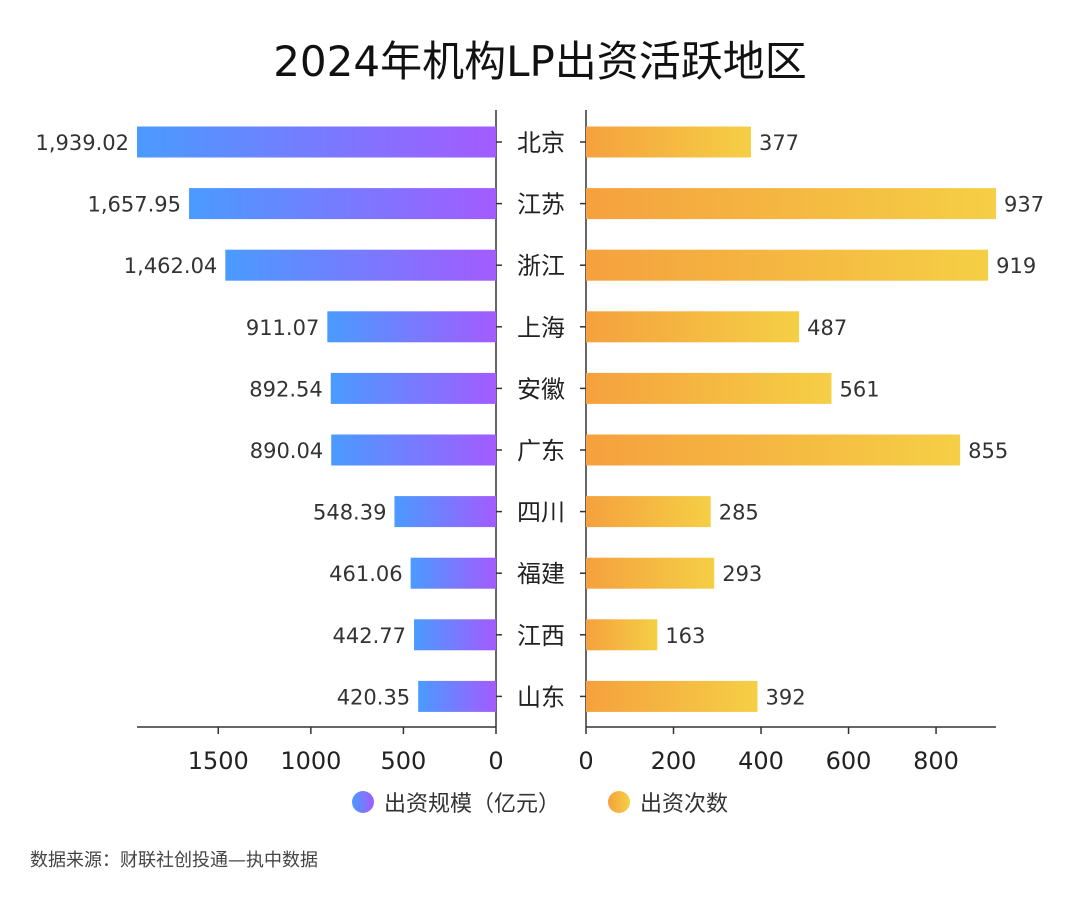 The image size is (1080, 900). Describe the element at coordinates (541, 266) in the screenshot. I see `category-label: 浙江` at that location.